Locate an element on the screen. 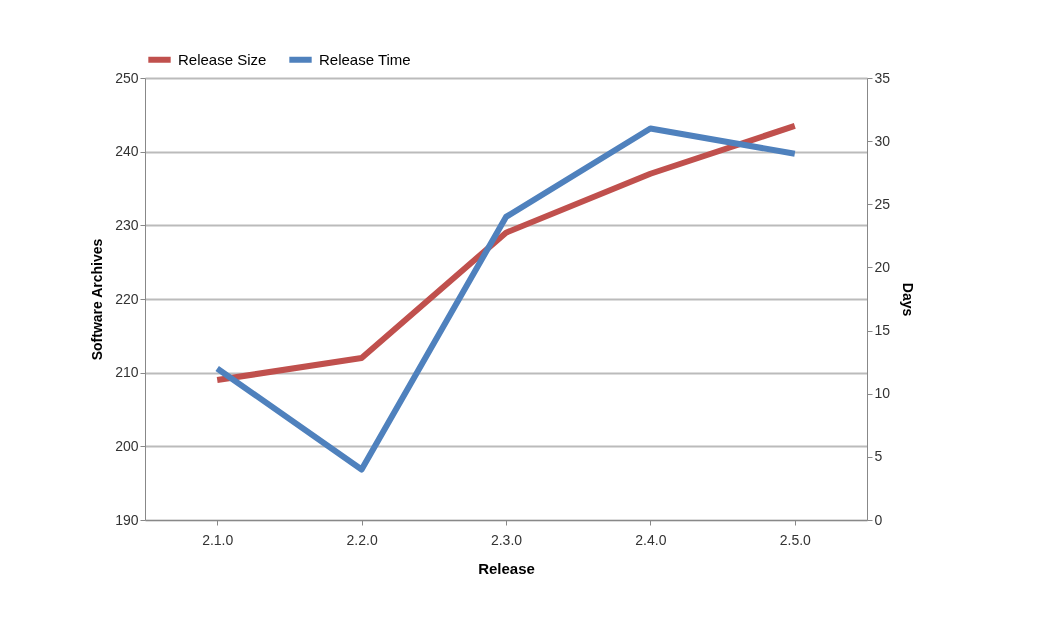 This screenshot has width=1044, height=621. y2-tick-label: 0 is located at coordinates (878, 519).